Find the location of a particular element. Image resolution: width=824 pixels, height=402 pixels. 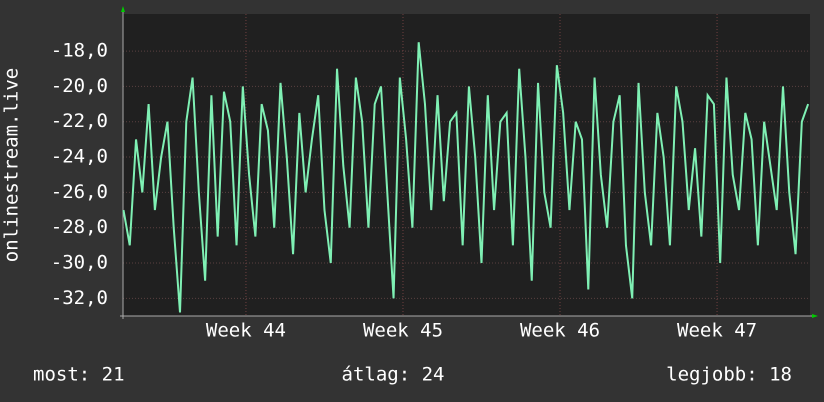

y-tick-label: -22,0 is located at coordinates (79, 121).